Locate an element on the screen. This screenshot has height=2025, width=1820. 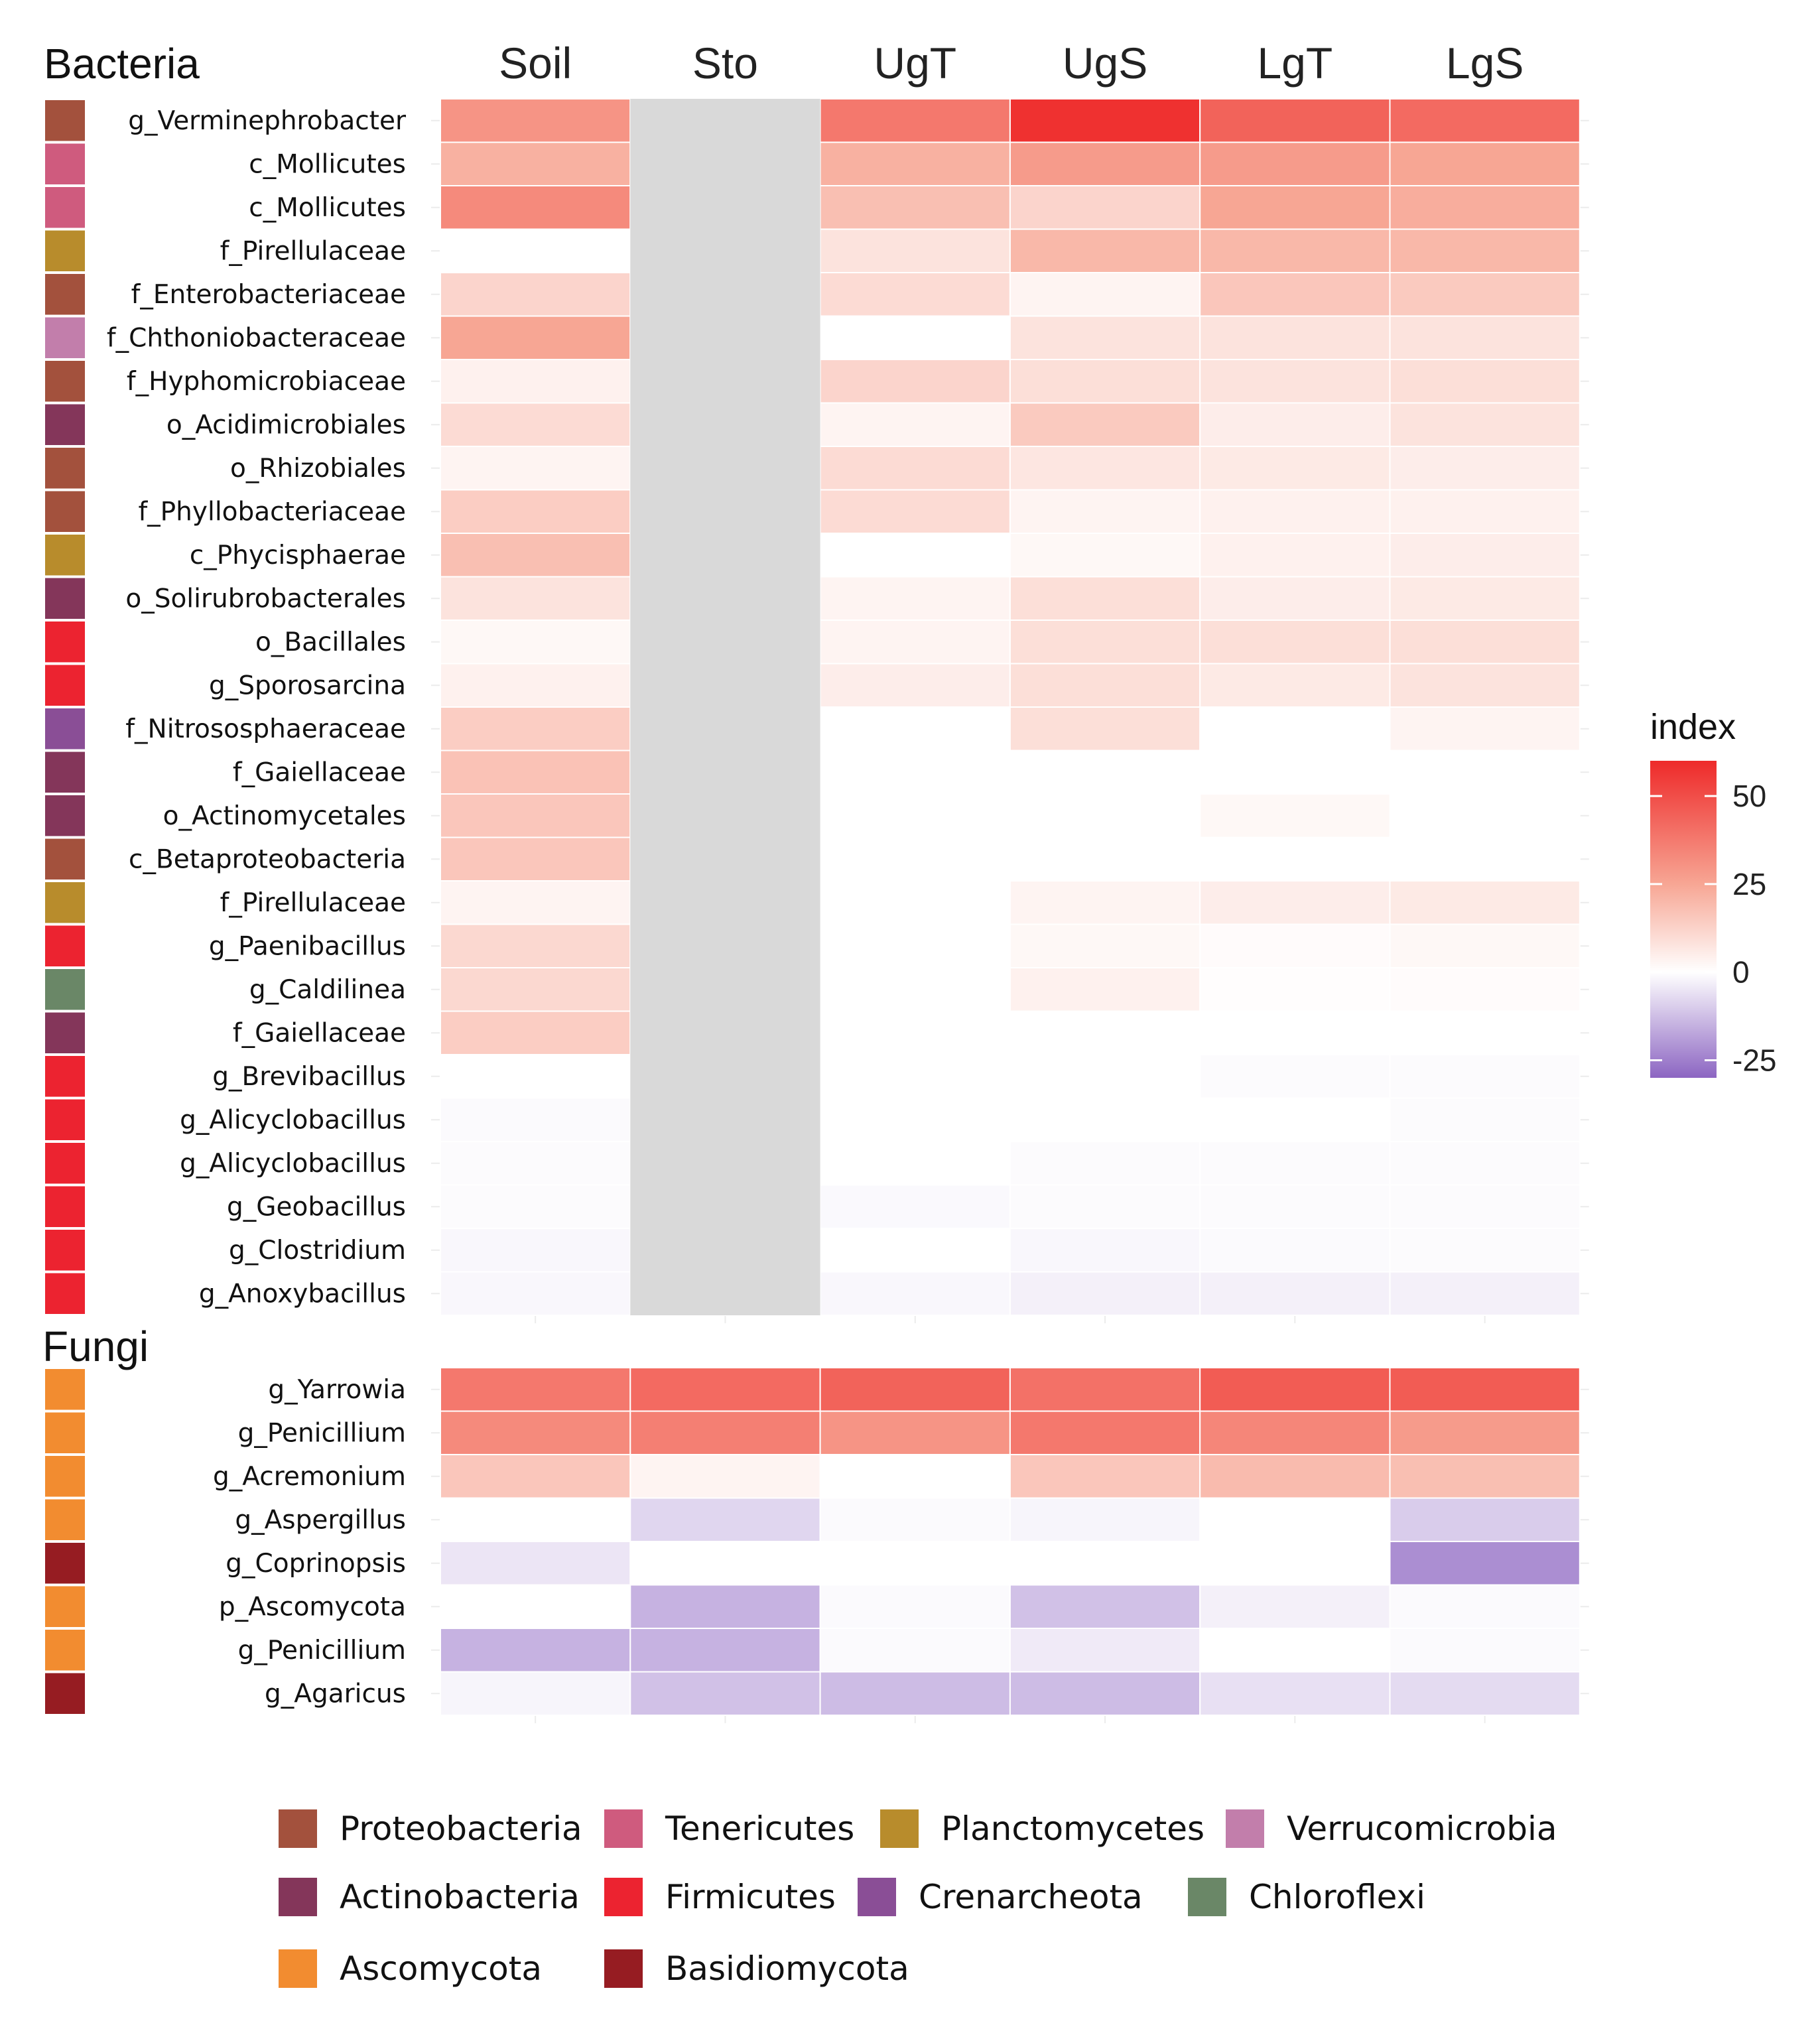
legend-label: Chloroflexi is located at coordinates (1337, 1897).